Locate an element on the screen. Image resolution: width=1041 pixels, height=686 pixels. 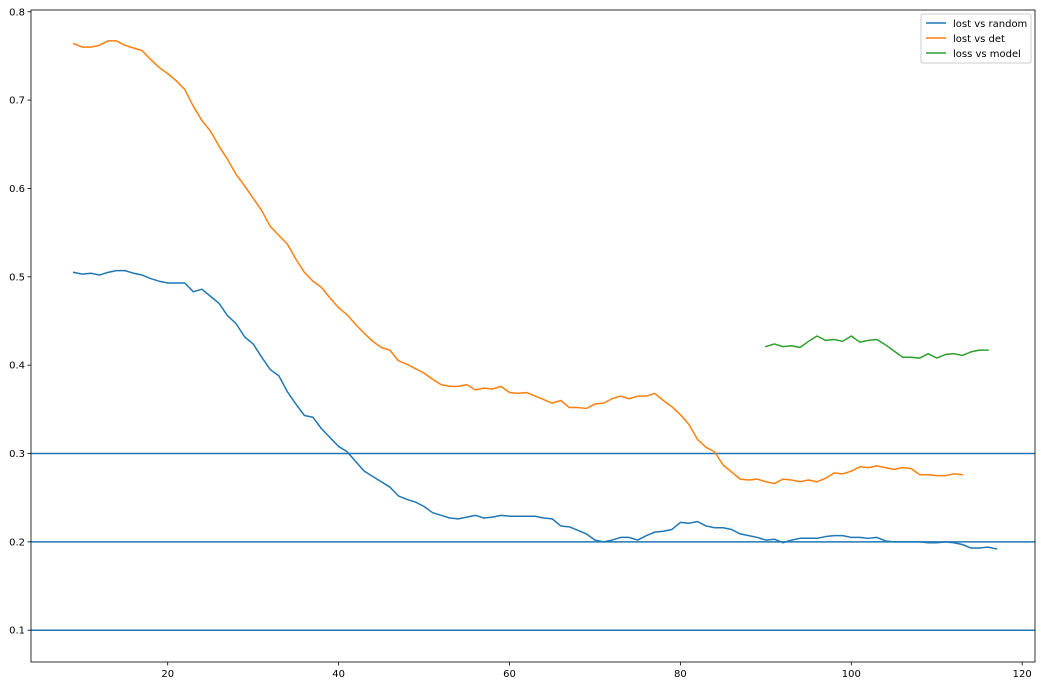
y-tick-label-0-8: 0.8 is located at coordinates (17, 12).